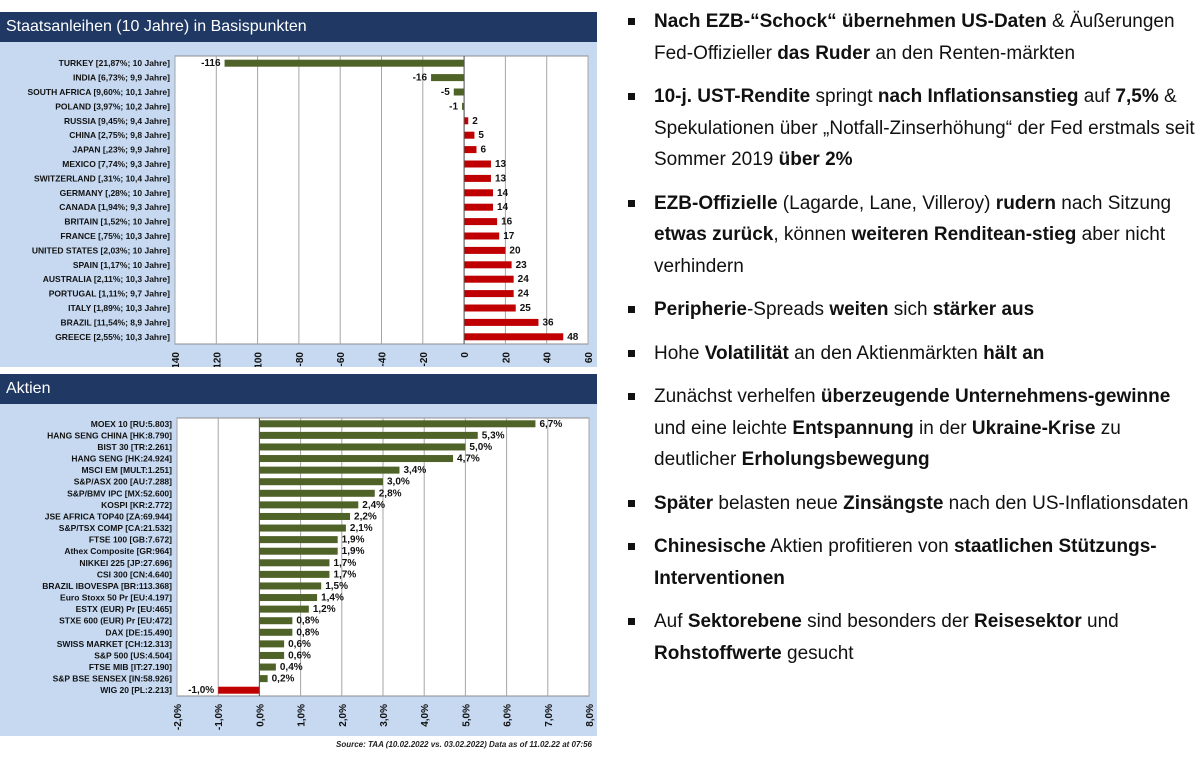 The width and height of the screenshot is (1200, 779). I want to click on x-tick-label: -60, so click(341, 359).